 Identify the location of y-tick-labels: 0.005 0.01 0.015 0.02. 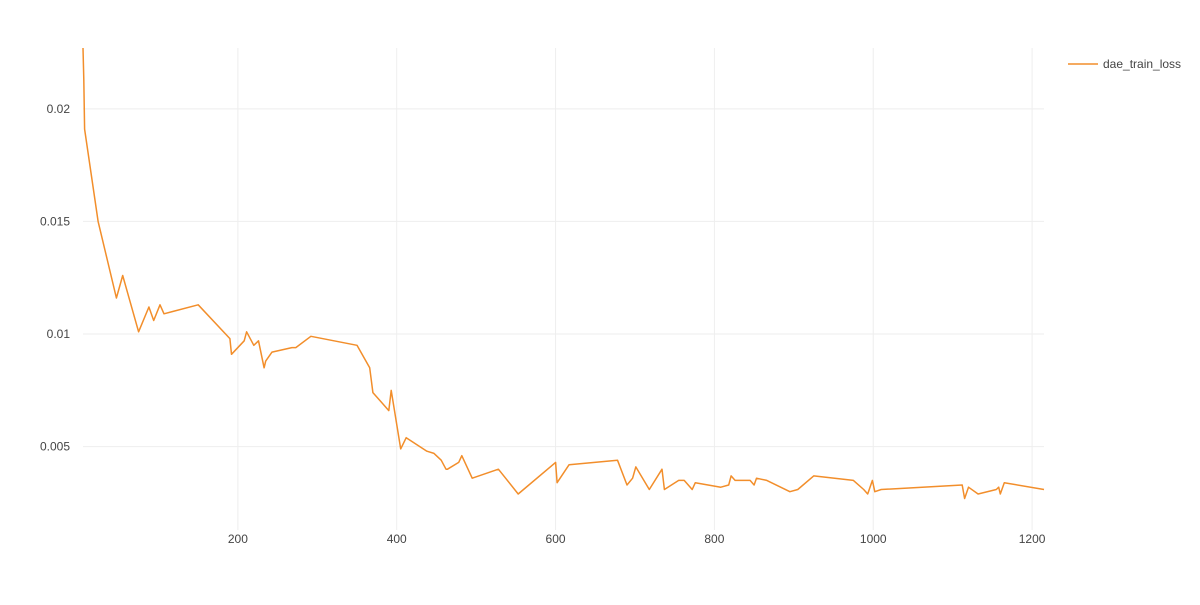
(55, 278).